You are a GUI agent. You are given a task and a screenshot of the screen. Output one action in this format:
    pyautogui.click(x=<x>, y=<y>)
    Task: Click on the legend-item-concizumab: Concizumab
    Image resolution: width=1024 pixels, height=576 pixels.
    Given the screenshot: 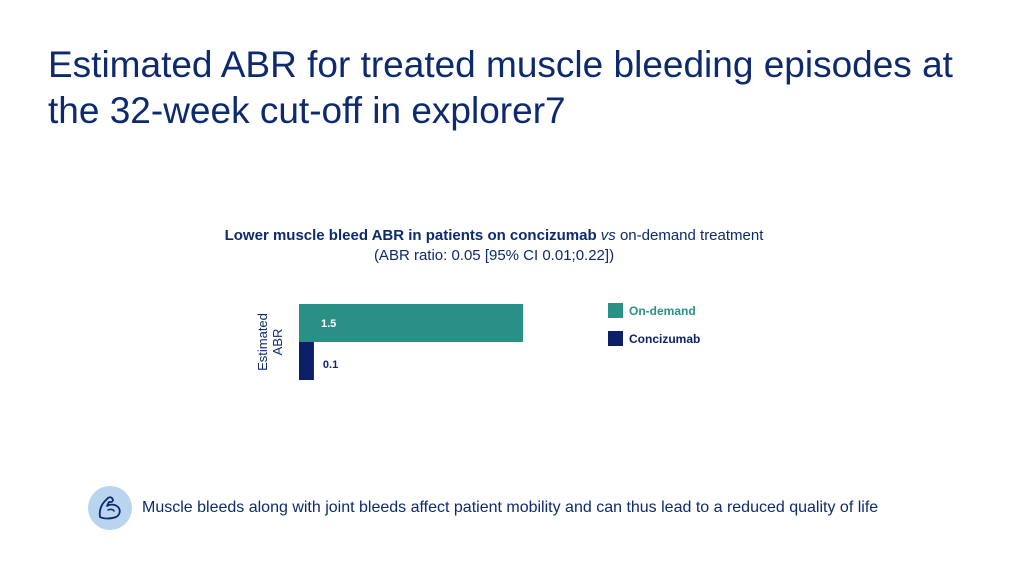 What is the action you would take?
    pyautogui.click(x=654, y=338)
    